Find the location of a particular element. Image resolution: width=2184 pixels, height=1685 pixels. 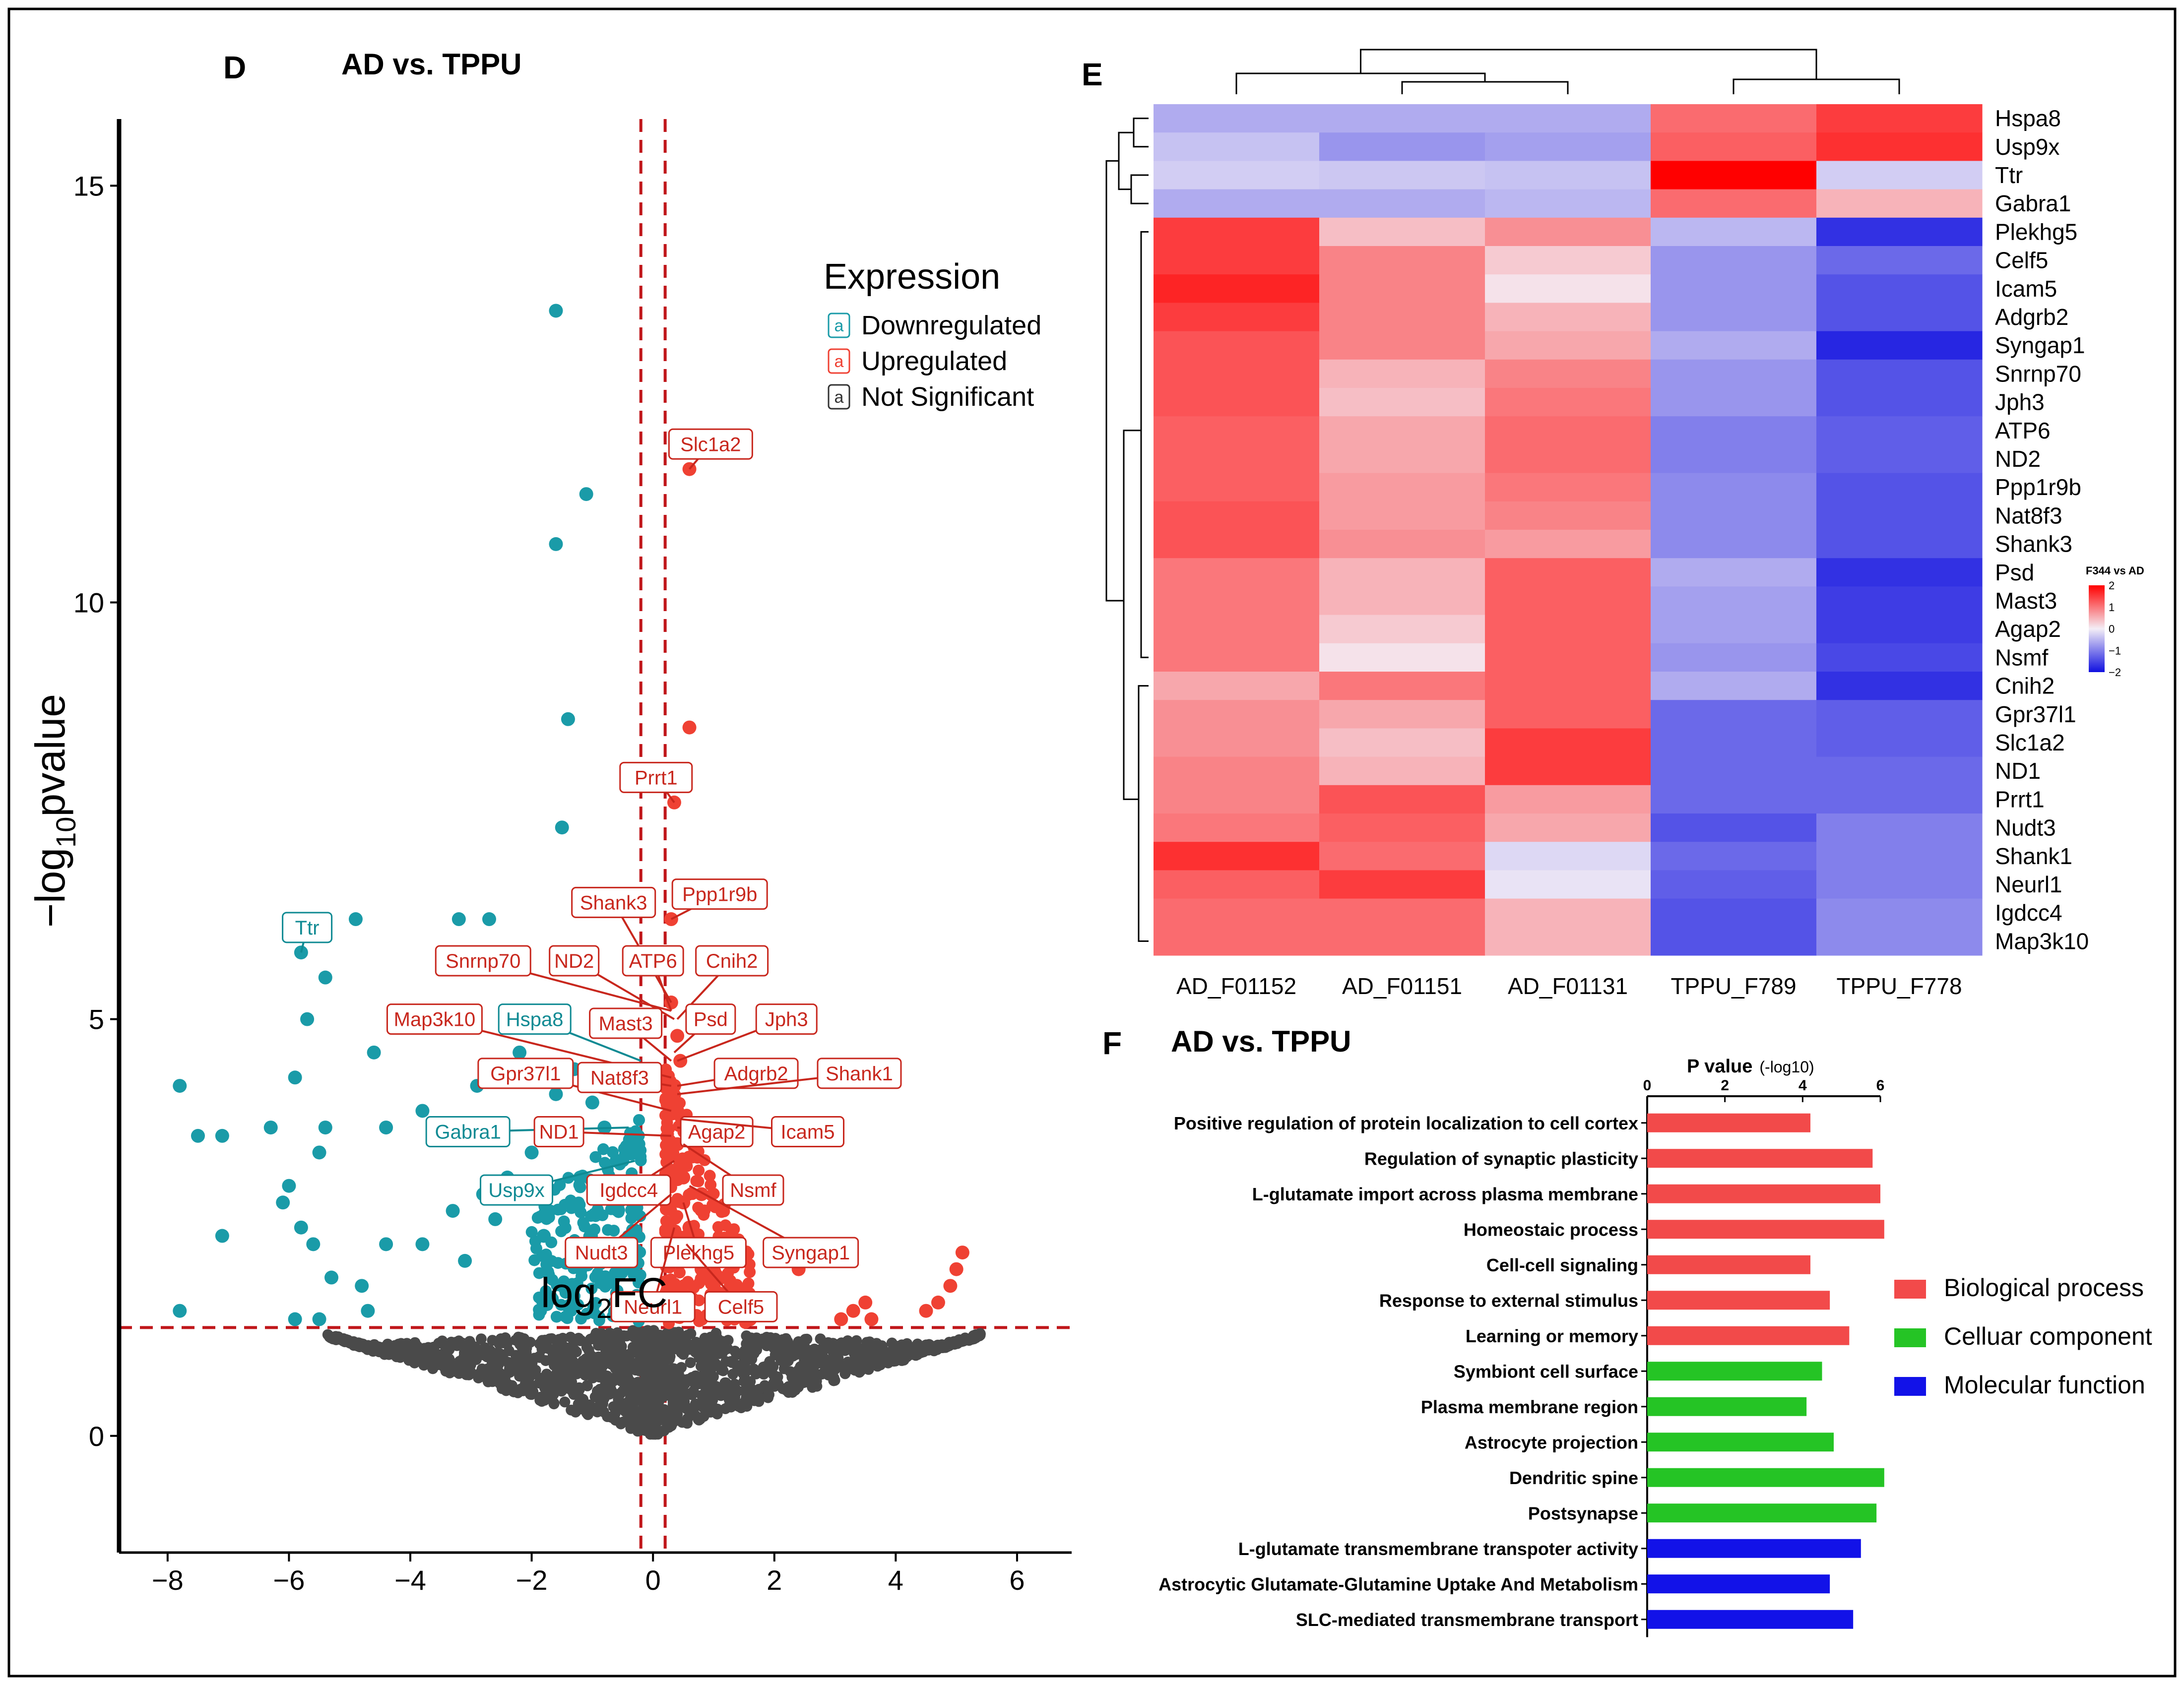

colorbar-title: F344 vs AD is located at coordinates (2115, 570).